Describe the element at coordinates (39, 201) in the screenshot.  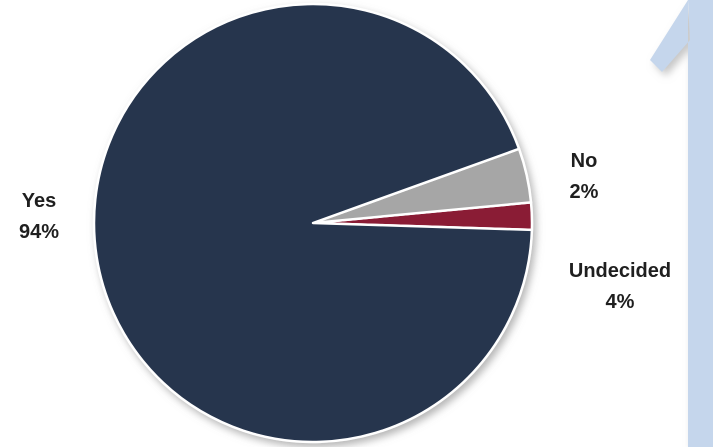
I see `data-label-yes-category: Yes` at that location.